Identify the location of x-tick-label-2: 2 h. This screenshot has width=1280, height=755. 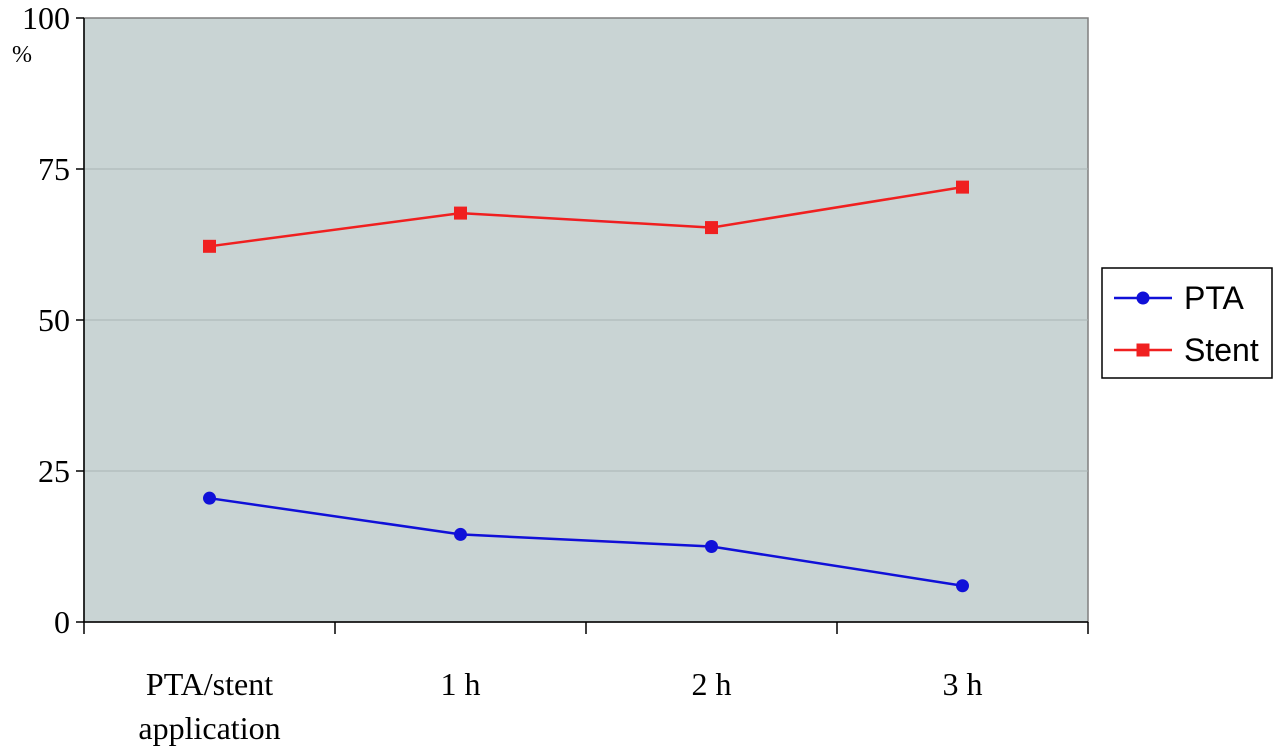
(712, 684).